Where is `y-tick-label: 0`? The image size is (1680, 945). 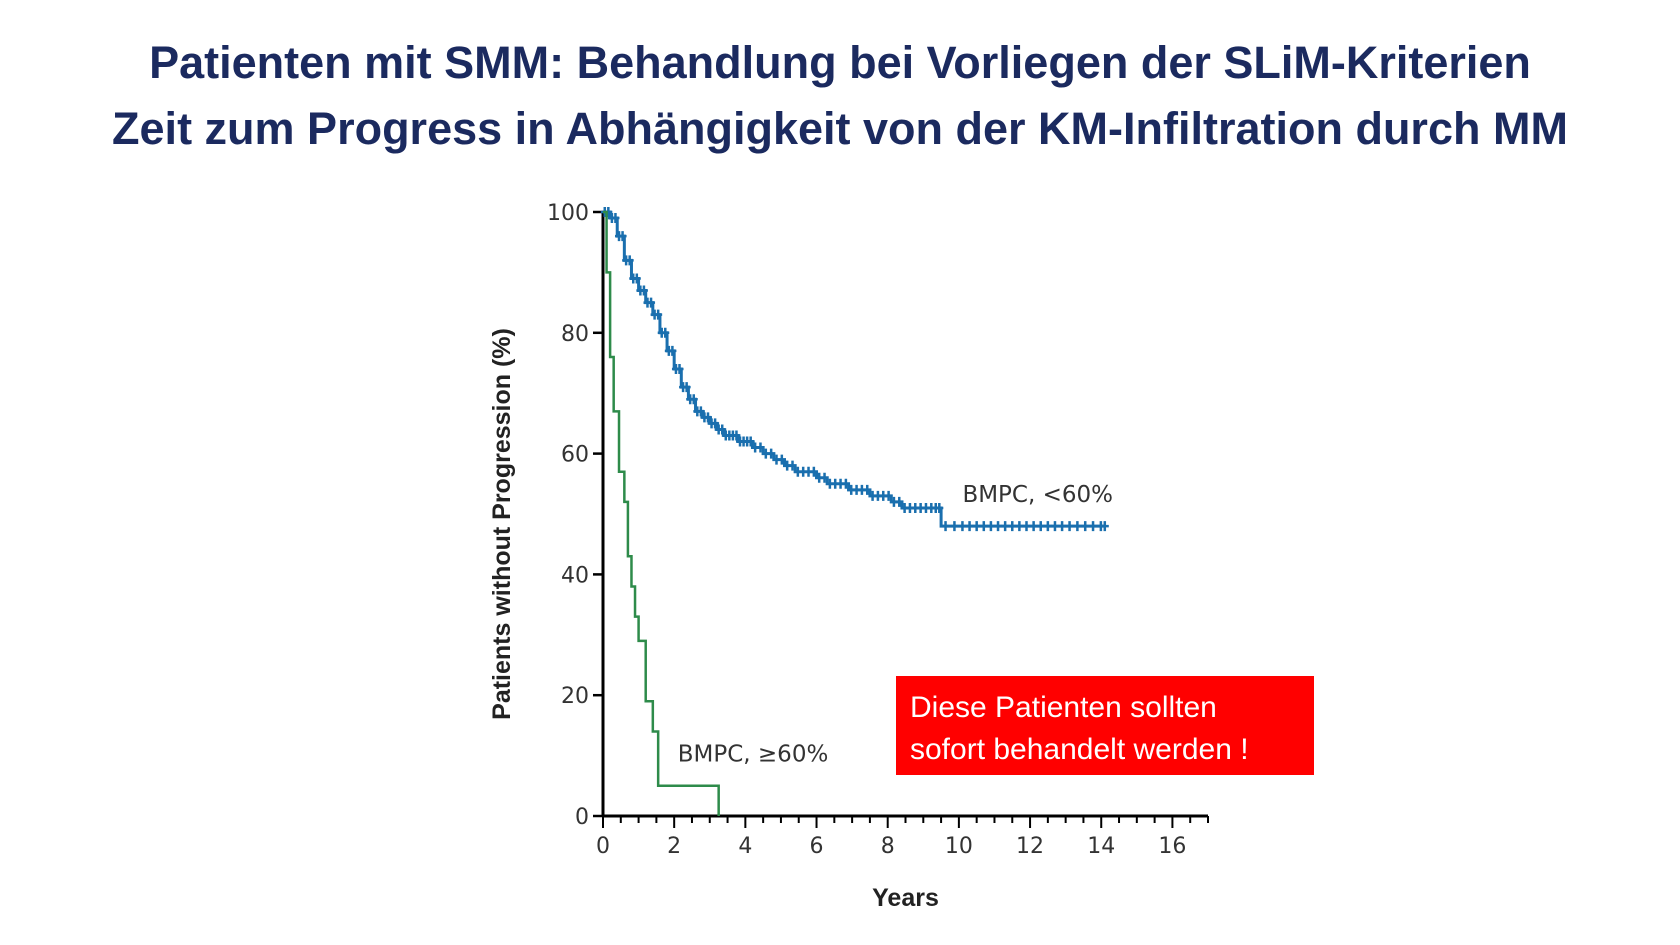 y-tick-label: 0 is located at coordinates (582, 817).